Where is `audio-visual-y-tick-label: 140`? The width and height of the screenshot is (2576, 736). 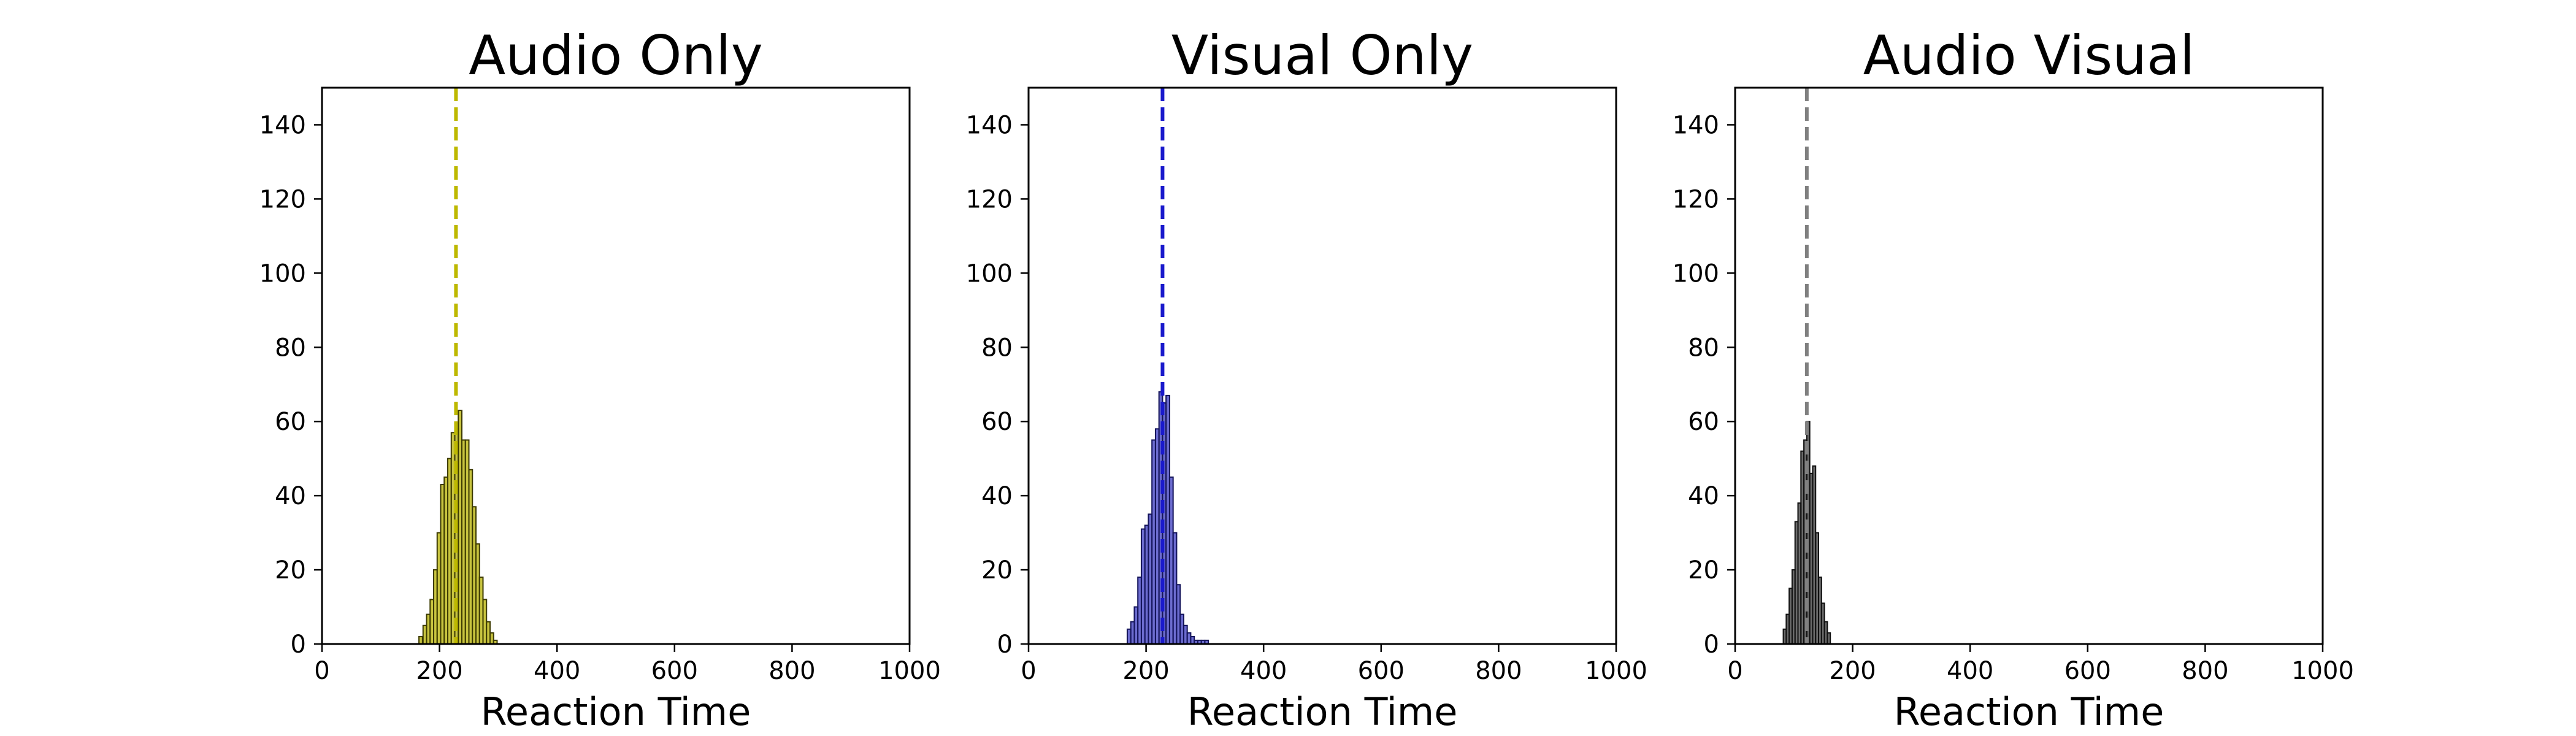
audio-visual-y-tick-label: 140 is located at coordinates (1696, 125).